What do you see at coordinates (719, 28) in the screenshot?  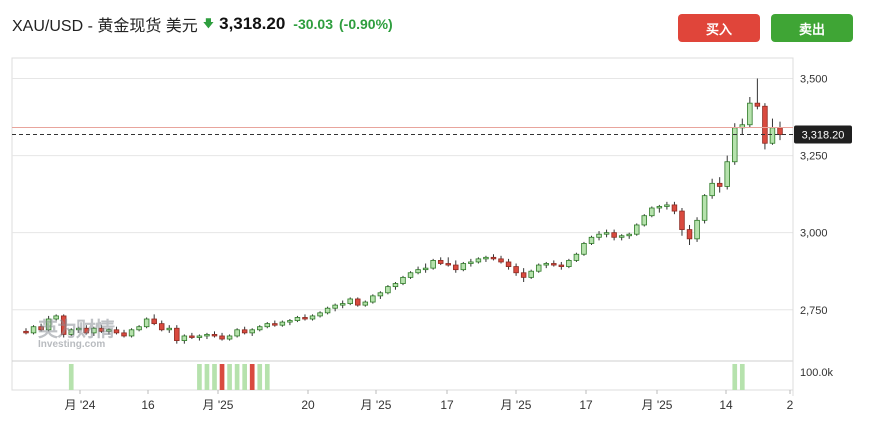 I see `buy-button: 买入` at bounding box center [719, 28].